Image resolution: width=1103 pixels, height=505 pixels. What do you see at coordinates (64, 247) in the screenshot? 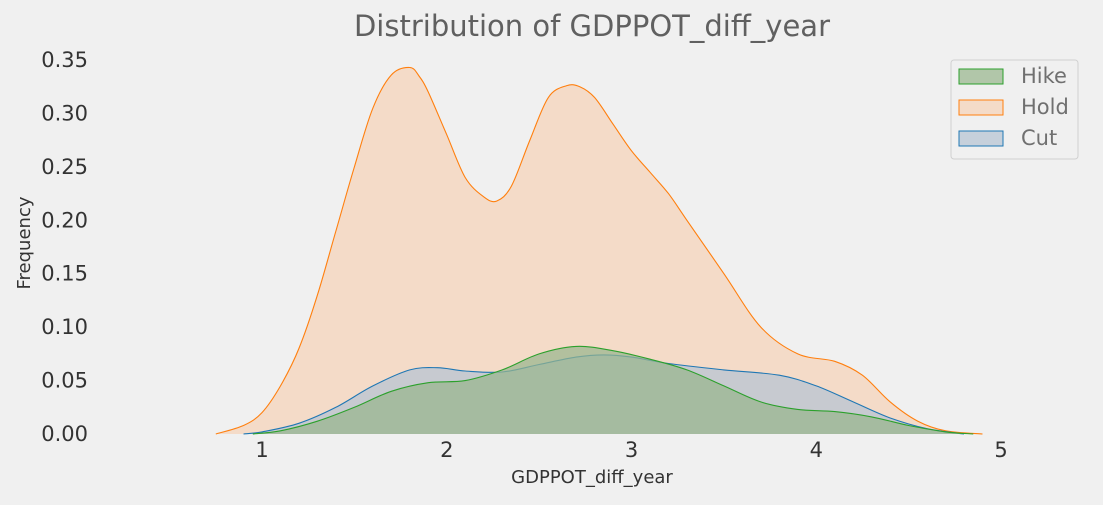
I see `y-axis-ticks: 0.00 0.05 0.10 0.15 0.20 0.25 0.30 0.35` at bounding box center [64, 247].